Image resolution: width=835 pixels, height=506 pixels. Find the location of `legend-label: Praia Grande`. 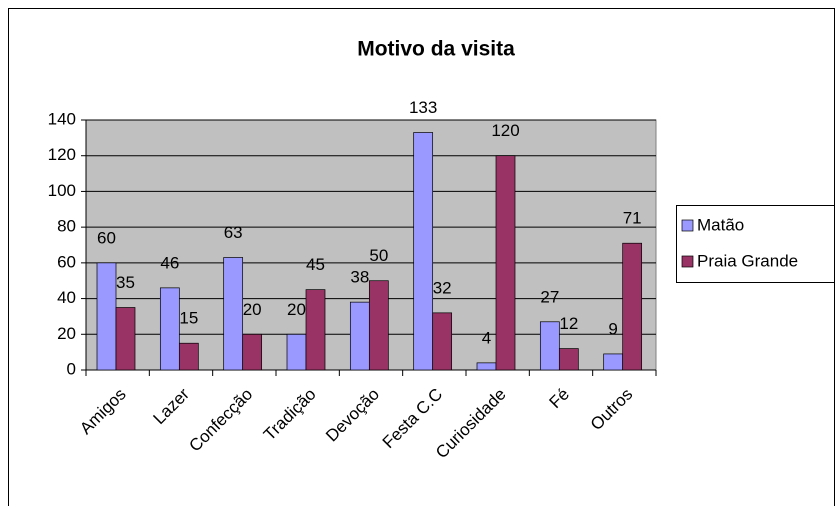

legend-label: Praia Grande is located at coordinates (747, 260).